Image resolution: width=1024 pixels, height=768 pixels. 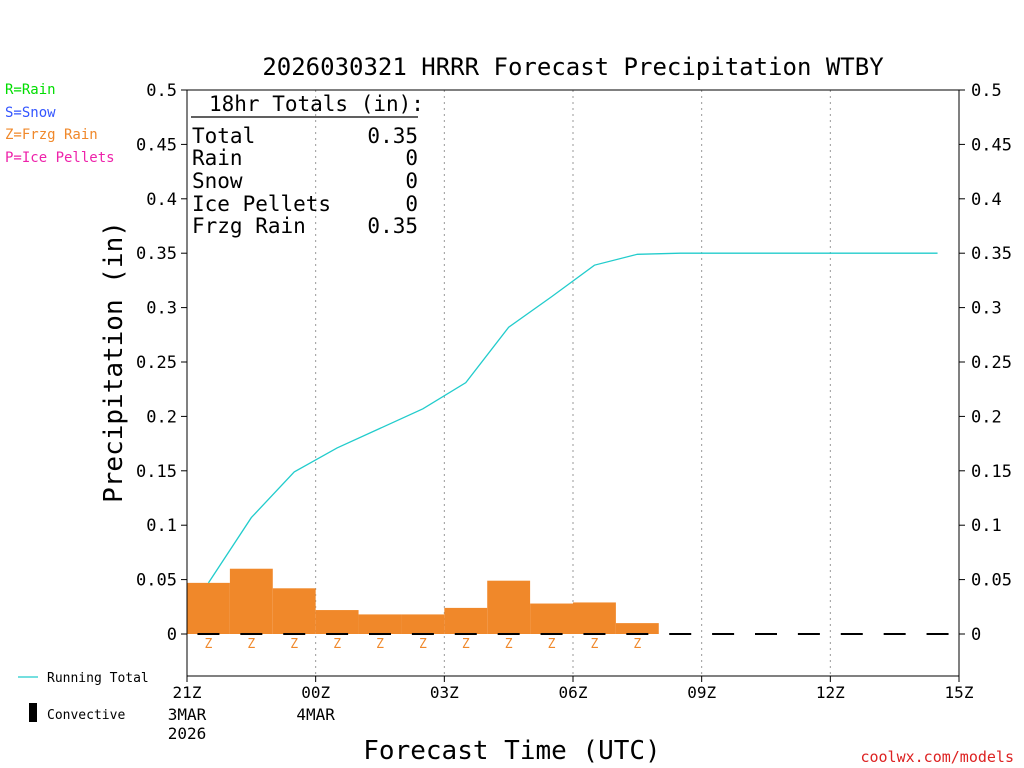 I want to click on type-label-hour-11: Z, so click(x=637, y=644).